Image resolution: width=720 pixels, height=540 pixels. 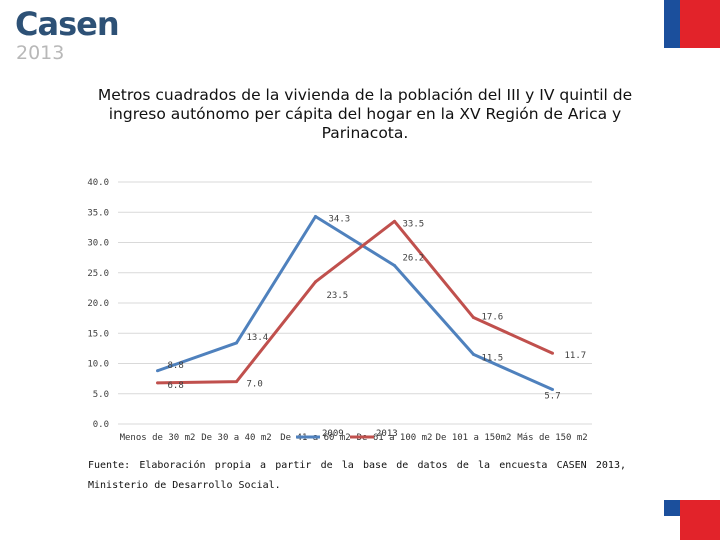 What do you see at coordinates (255, 385) in the screenshot?
I see `data-label: 7.0` at bounding box center [255, 385].